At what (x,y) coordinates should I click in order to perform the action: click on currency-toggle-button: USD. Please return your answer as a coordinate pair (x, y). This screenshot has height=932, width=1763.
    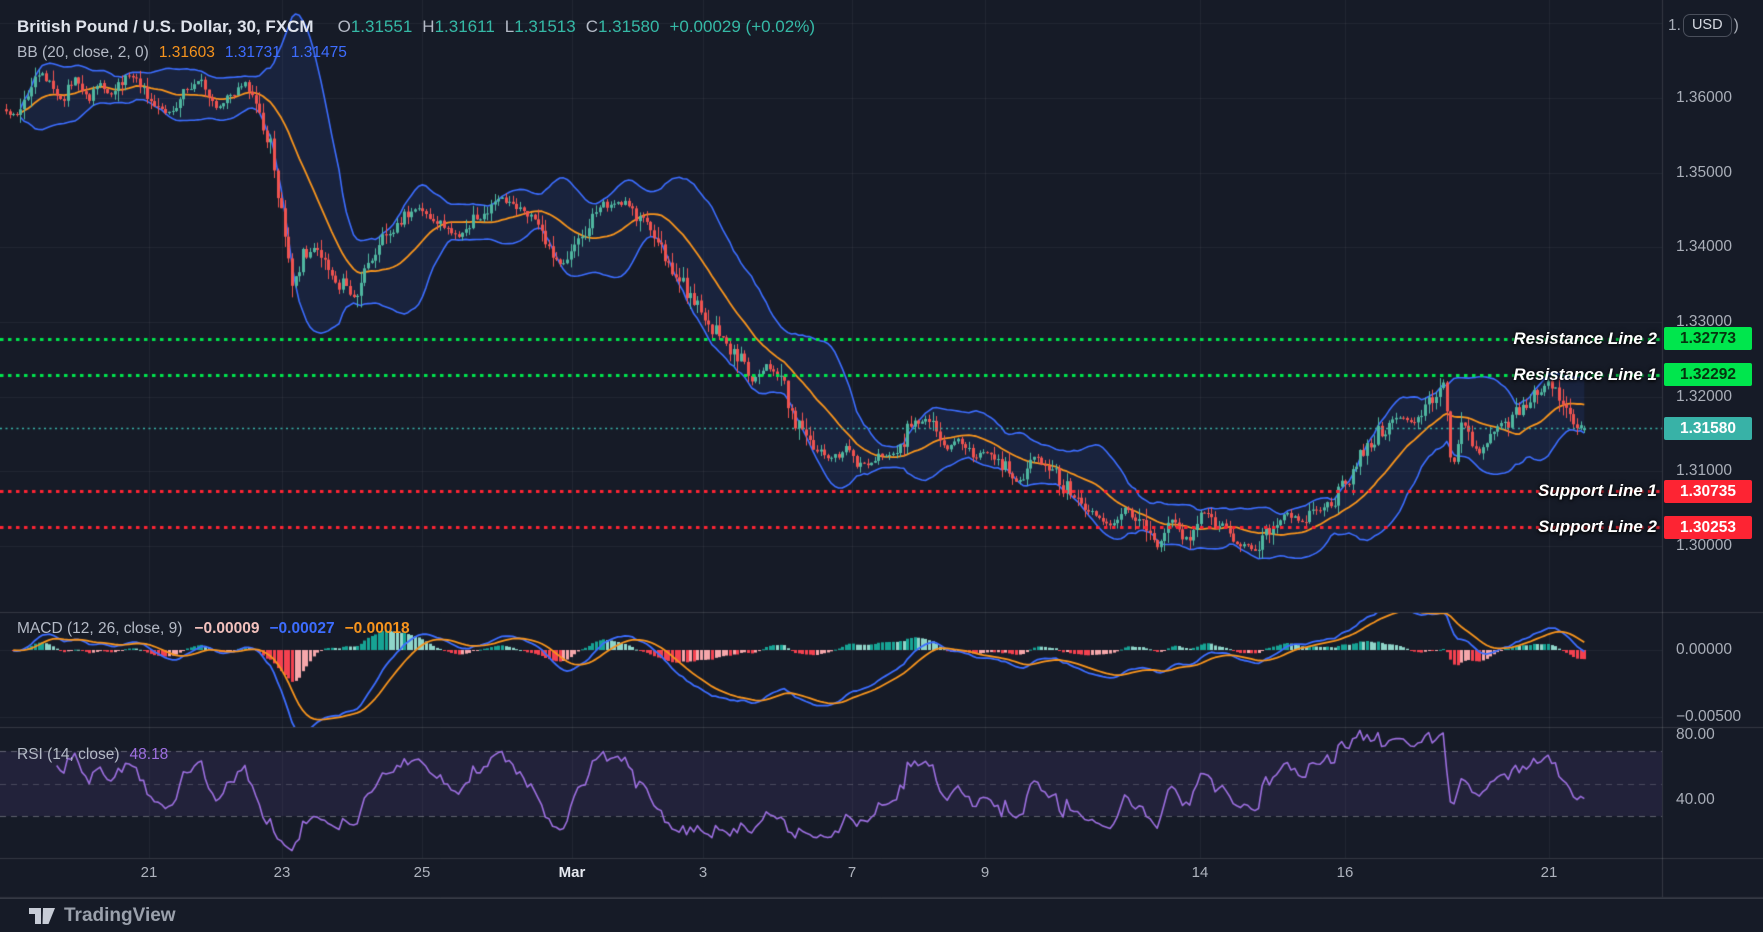
    Looking at the image, I should click on (1707, 25).